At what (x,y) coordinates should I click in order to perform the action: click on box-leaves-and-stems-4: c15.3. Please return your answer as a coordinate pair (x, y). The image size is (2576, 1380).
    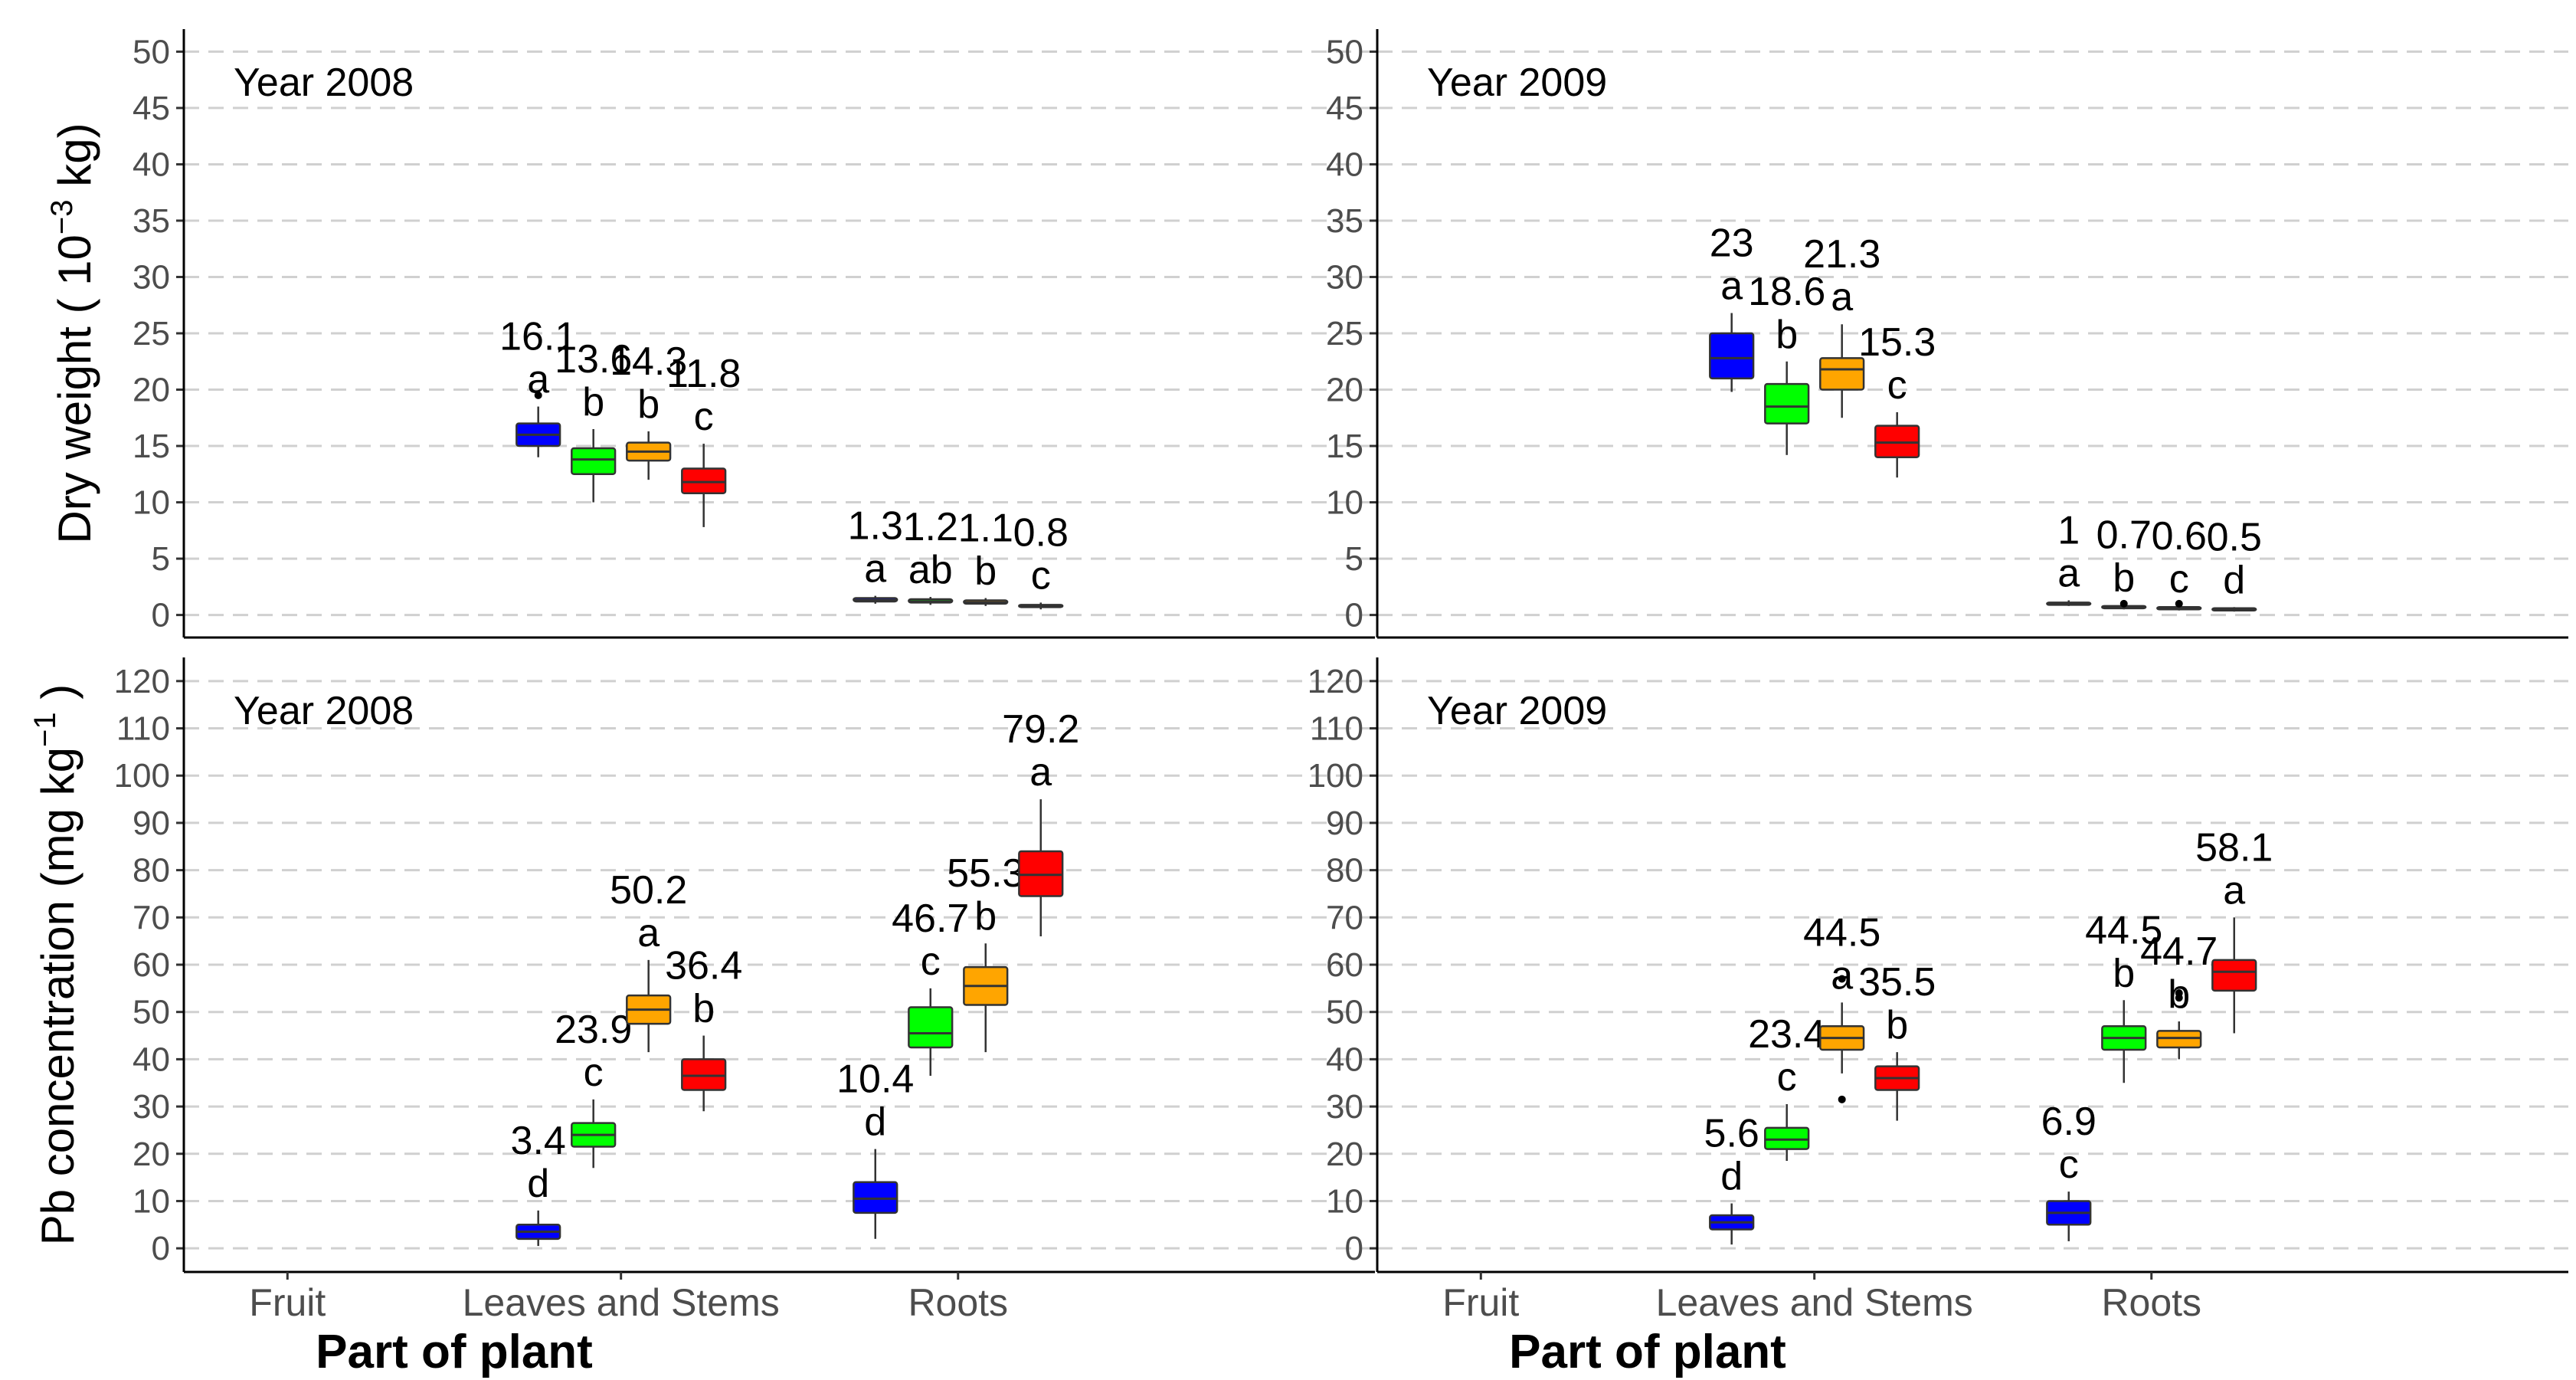
    Looking at the image, I should click on (1897, 399).